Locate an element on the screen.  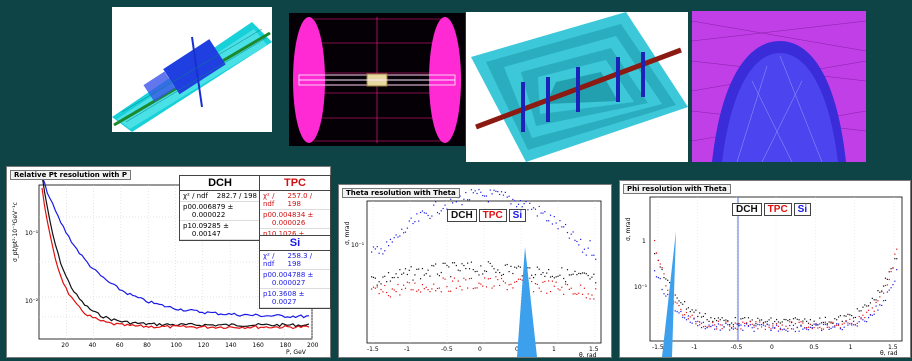
legend-tpc-p0-value: 0.004834 ± 0.000026 is located at coordinates (292, 219).